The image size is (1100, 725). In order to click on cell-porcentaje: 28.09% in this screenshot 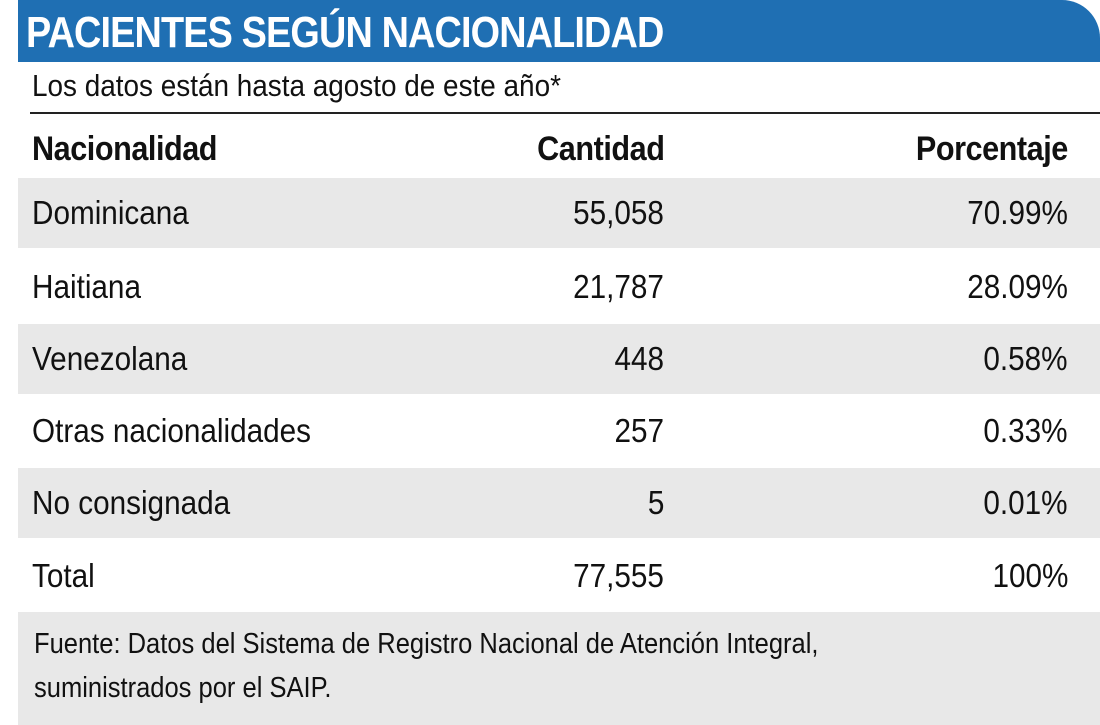, I will do `click(1017, 286)`.